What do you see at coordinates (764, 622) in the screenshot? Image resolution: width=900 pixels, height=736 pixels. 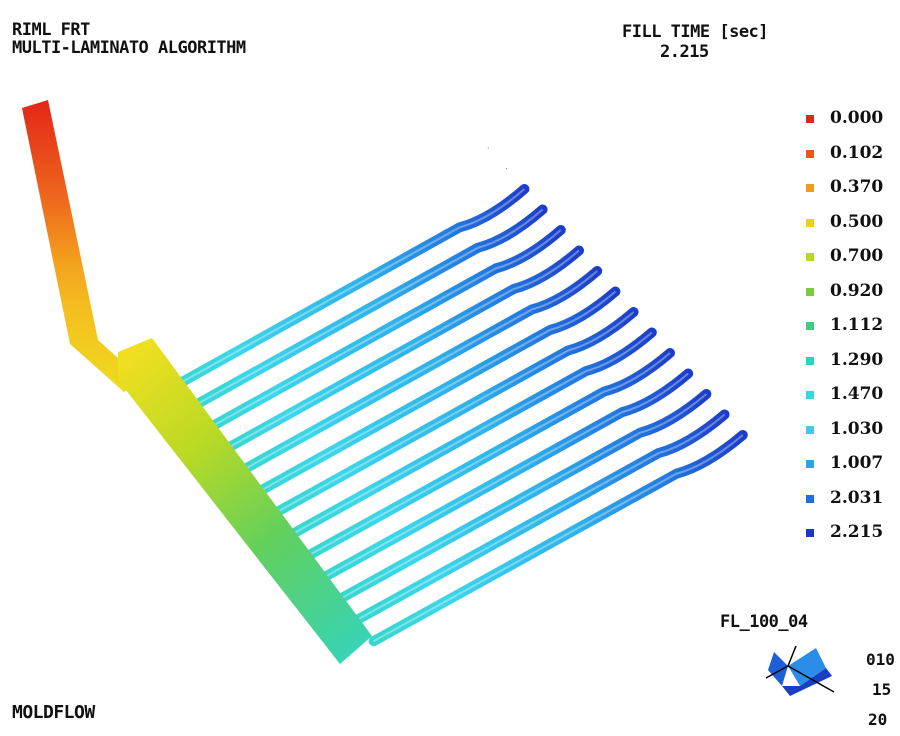 I see `view-name-label: FL_100_04` at bounding box center [764, 622].